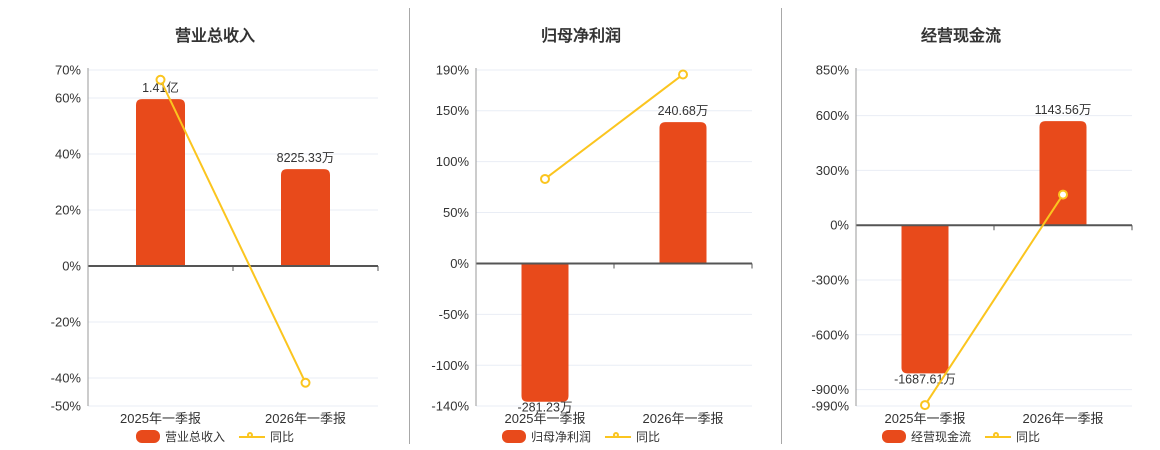  I want to click on y-tick-label: 70%, so click(68, 70).